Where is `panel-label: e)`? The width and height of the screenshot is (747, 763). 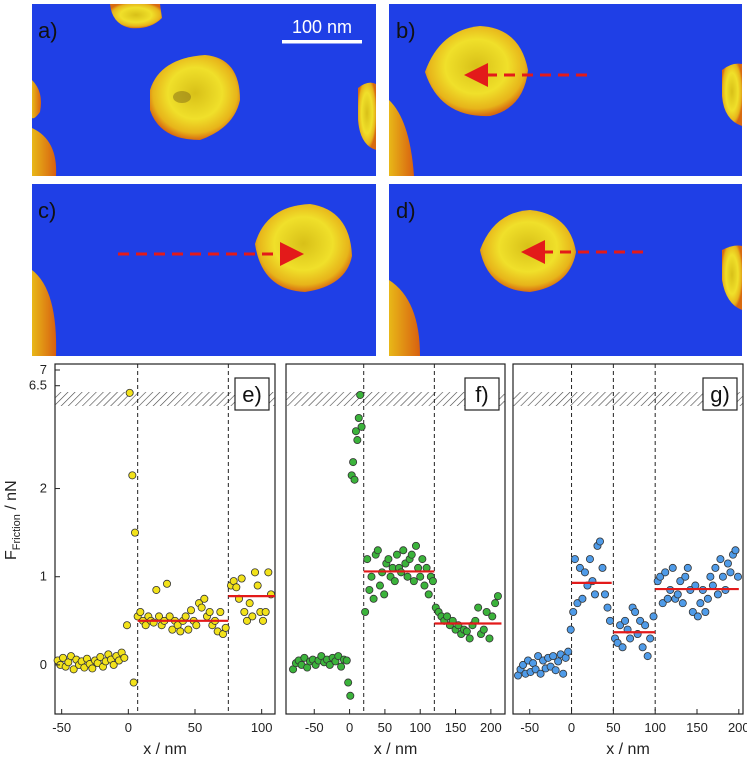 panel-label: e) is located at coordinates (252, 394).